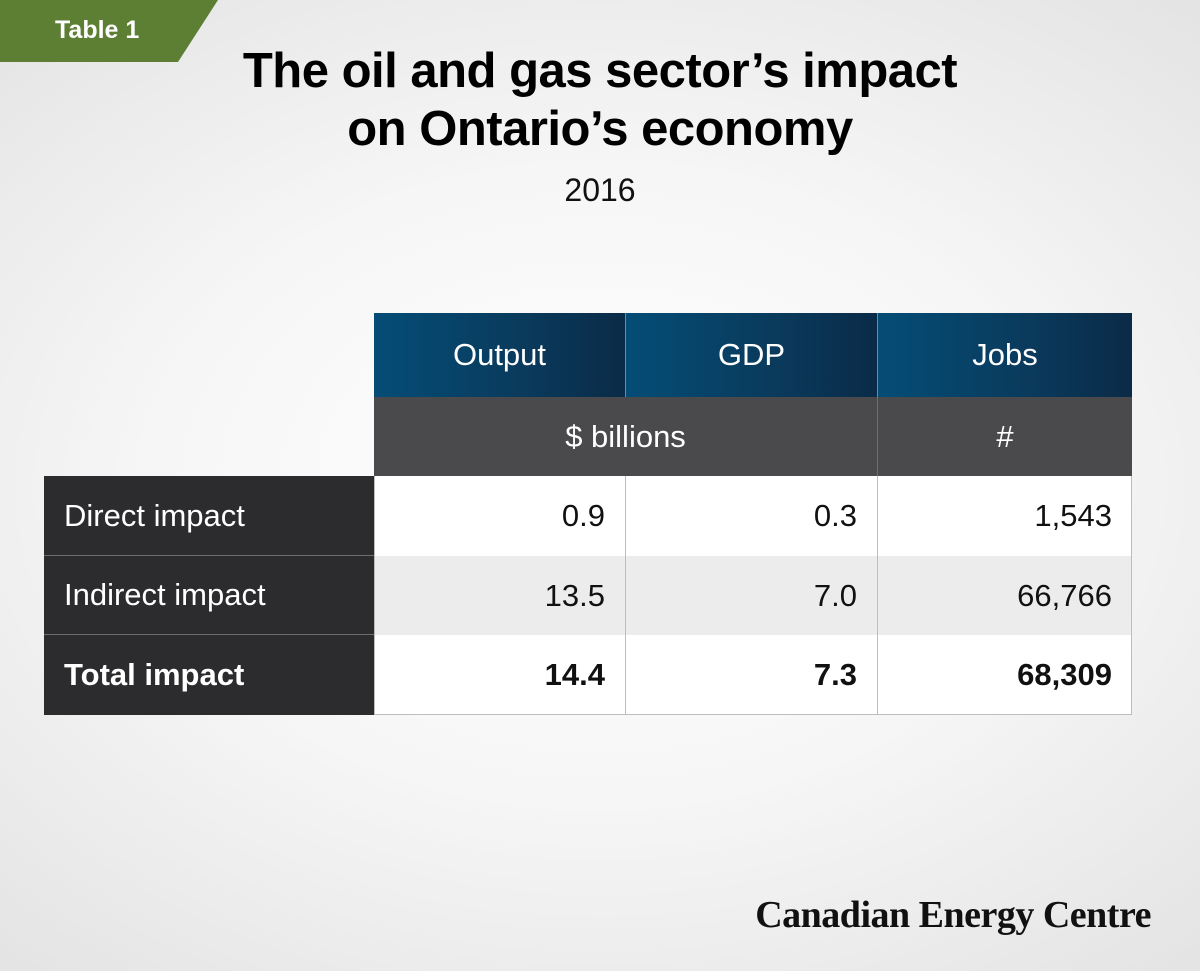 Image resolution: width=1200 pixels, height=971 pixels. I want to click on cell-indirect-jobs: 66,766, so click(1005, 595).